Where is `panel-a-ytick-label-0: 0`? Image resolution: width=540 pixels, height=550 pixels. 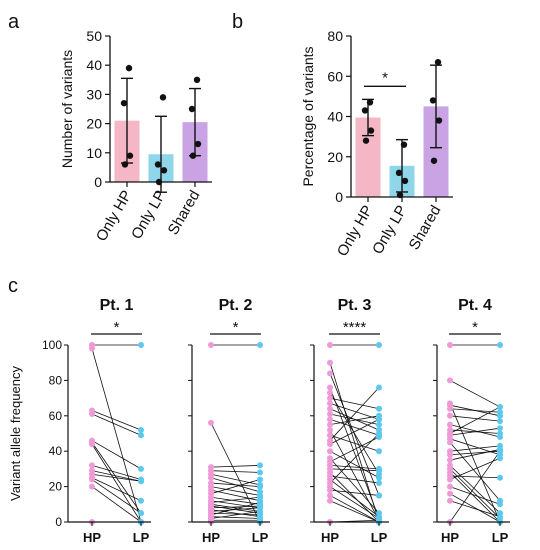 panel-a-ytick-label-0: 0 is located at coordinates (98, 182).